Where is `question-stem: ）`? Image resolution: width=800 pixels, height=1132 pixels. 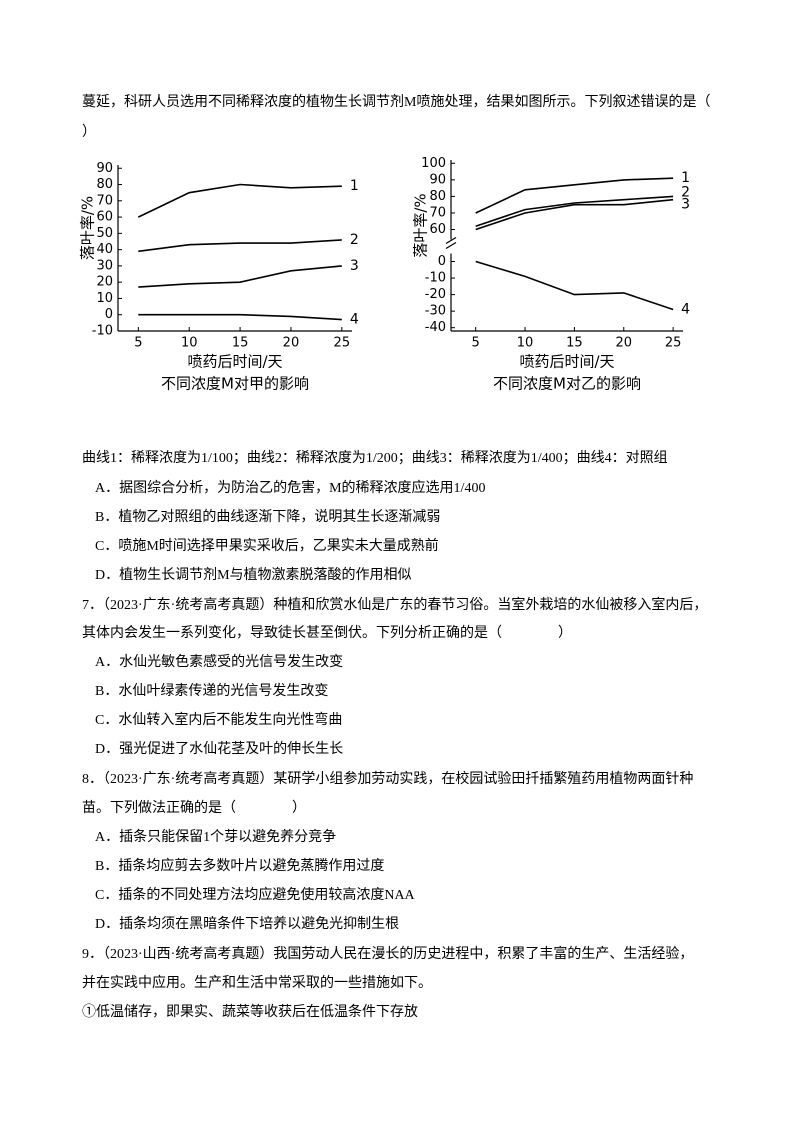 question-stem: ） is located at coordinates (89, 132).